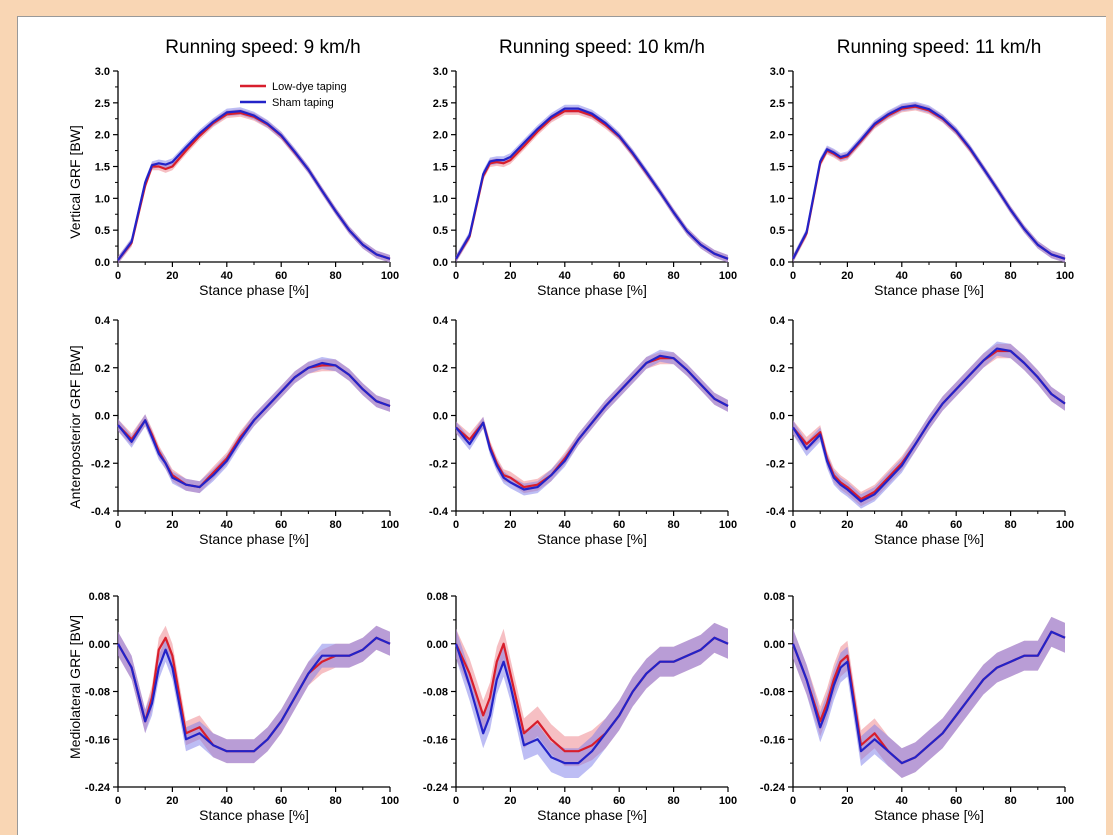  I want to click on y-tick-label: 0.00, so click(774, 645).